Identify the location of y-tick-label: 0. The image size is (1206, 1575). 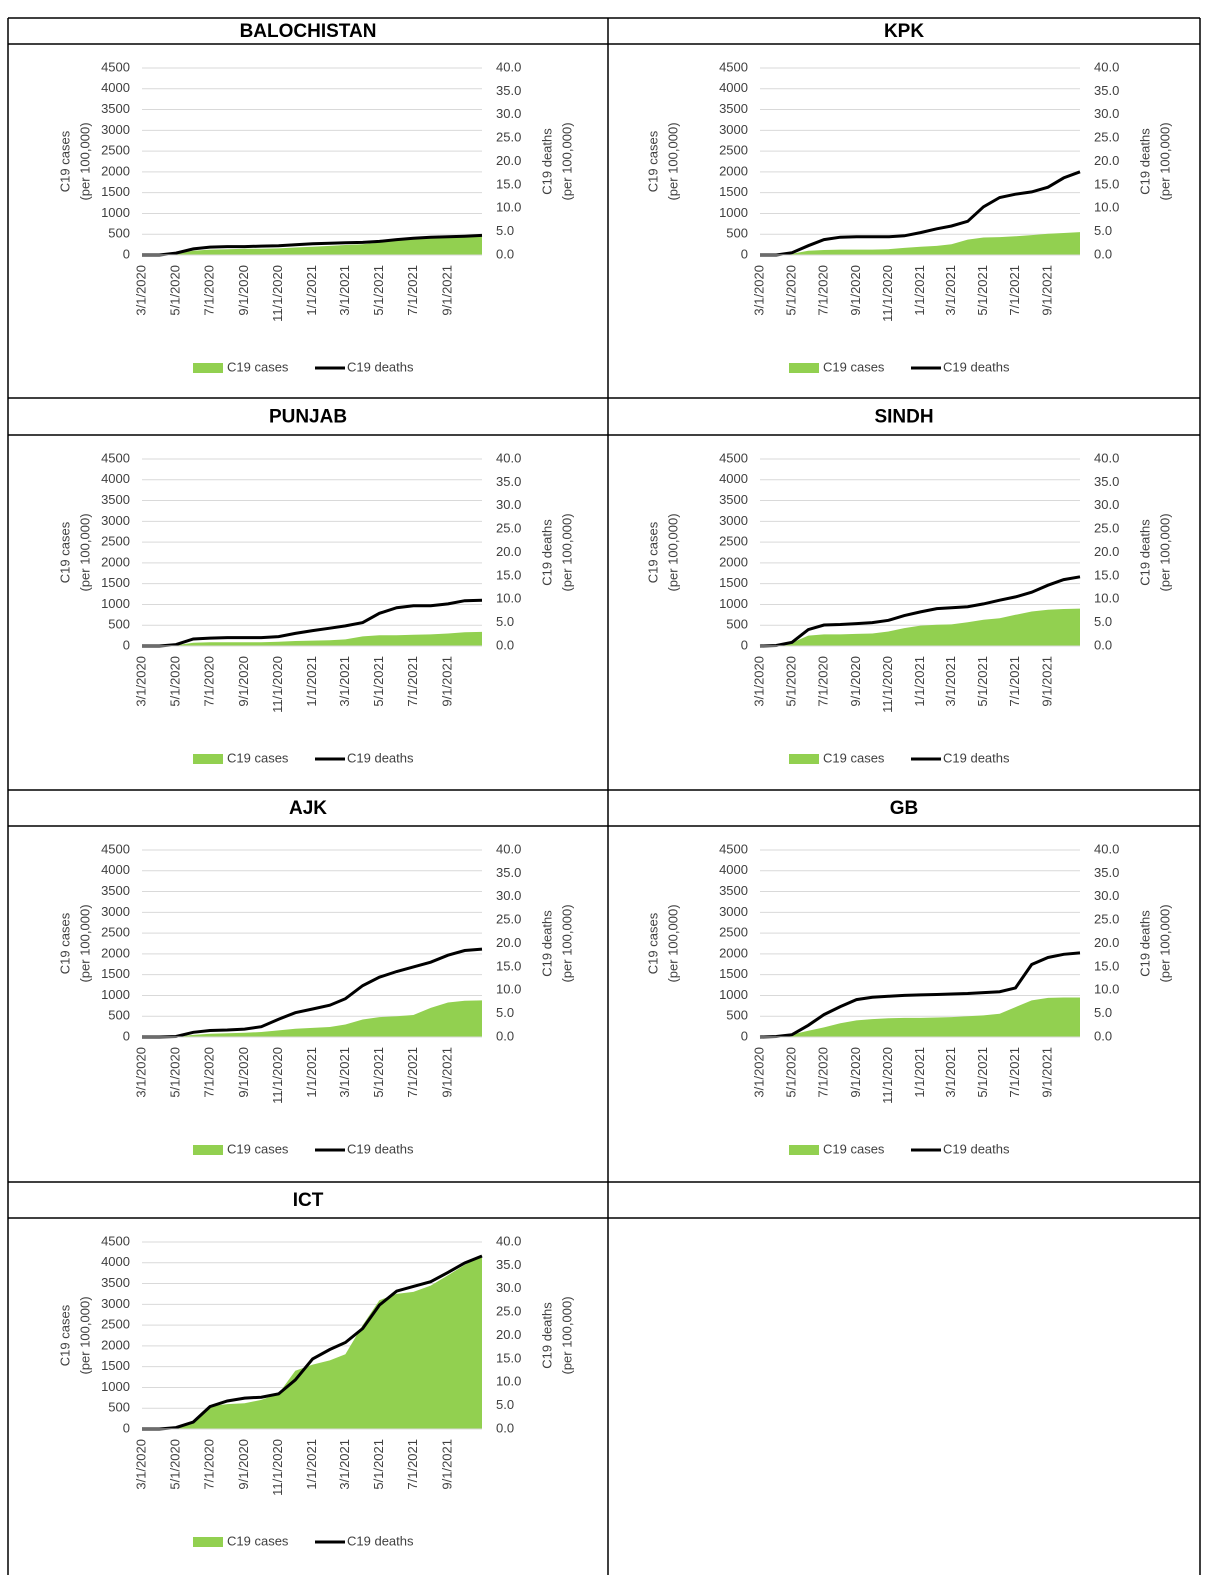
(126, 644).